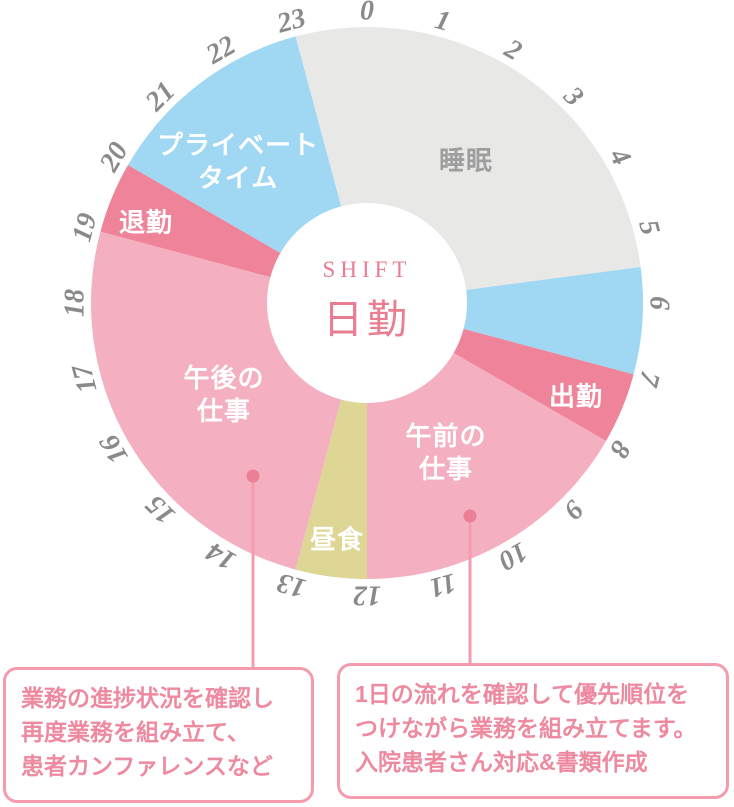 Image resolution: width=734 pixels, height=807 pixels. I want to click on segment-label-lunch: 昼食, so click(337, 539).